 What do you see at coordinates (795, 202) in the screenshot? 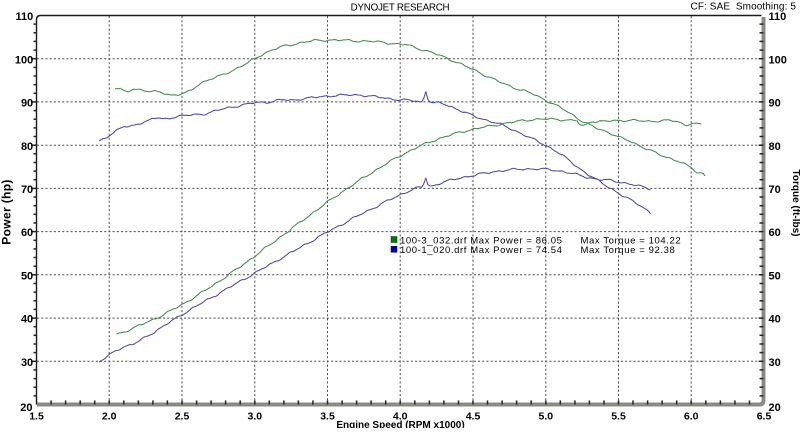
I see `svg-text: Torque (ft-lbs)` at bounding box center [795, 202].